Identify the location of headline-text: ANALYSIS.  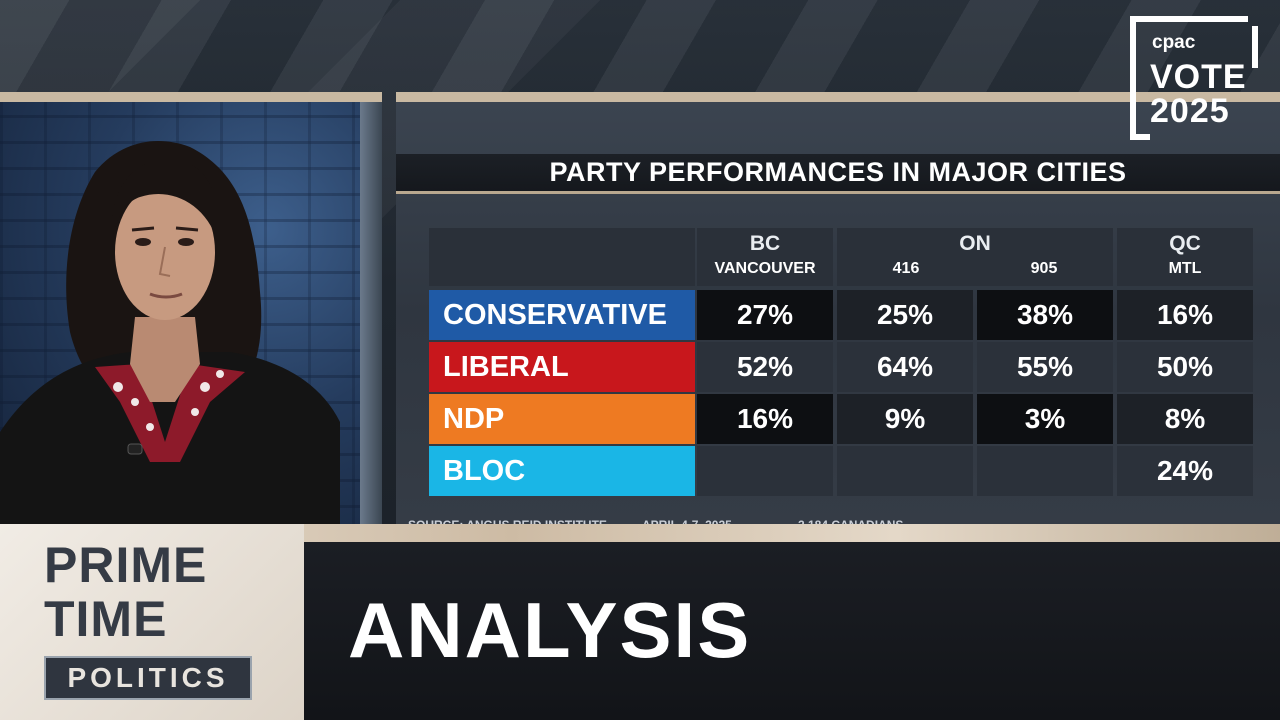
(550, 630).